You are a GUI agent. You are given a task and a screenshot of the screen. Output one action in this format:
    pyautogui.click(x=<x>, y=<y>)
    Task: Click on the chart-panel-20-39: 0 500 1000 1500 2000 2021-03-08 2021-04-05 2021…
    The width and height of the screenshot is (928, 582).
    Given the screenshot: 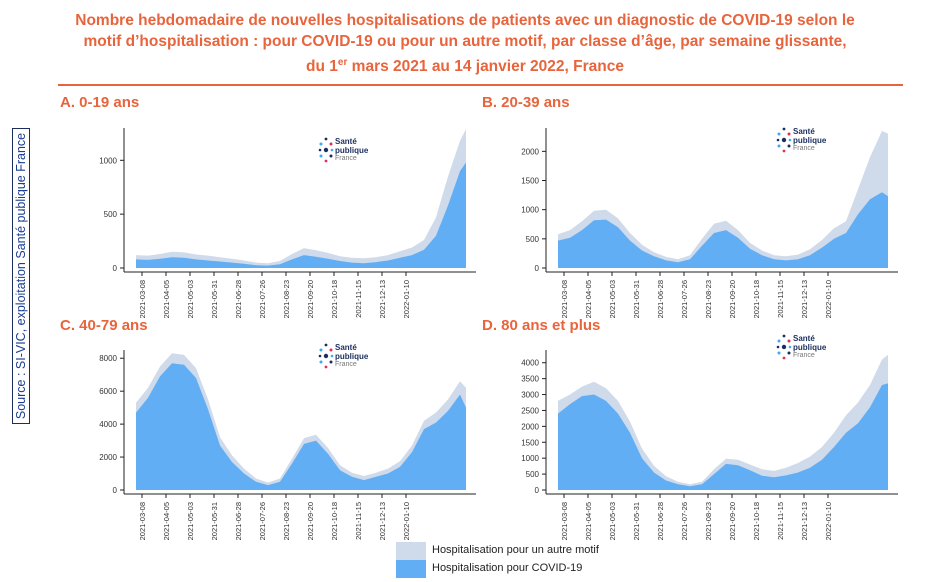 What is the action you would take?
    pyautogui.click(x=709, y=223)
    